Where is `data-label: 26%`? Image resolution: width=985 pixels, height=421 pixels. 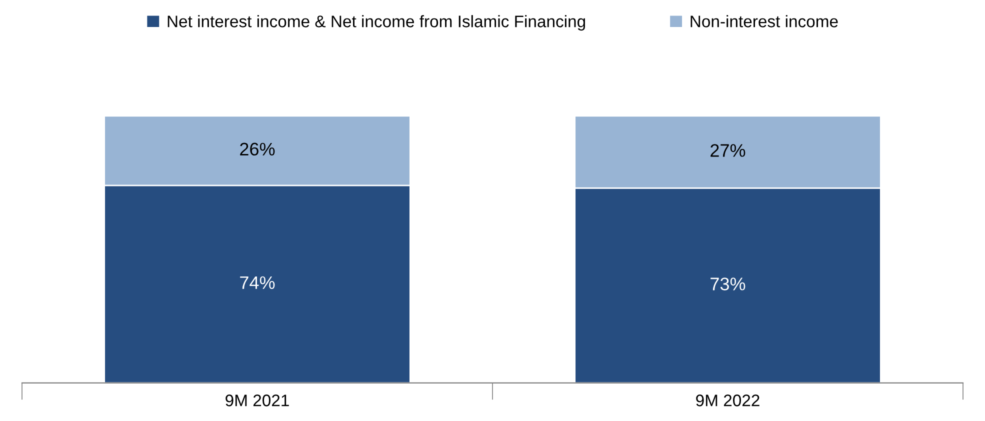 data-label: 26% is located at coordinates (257, 149).